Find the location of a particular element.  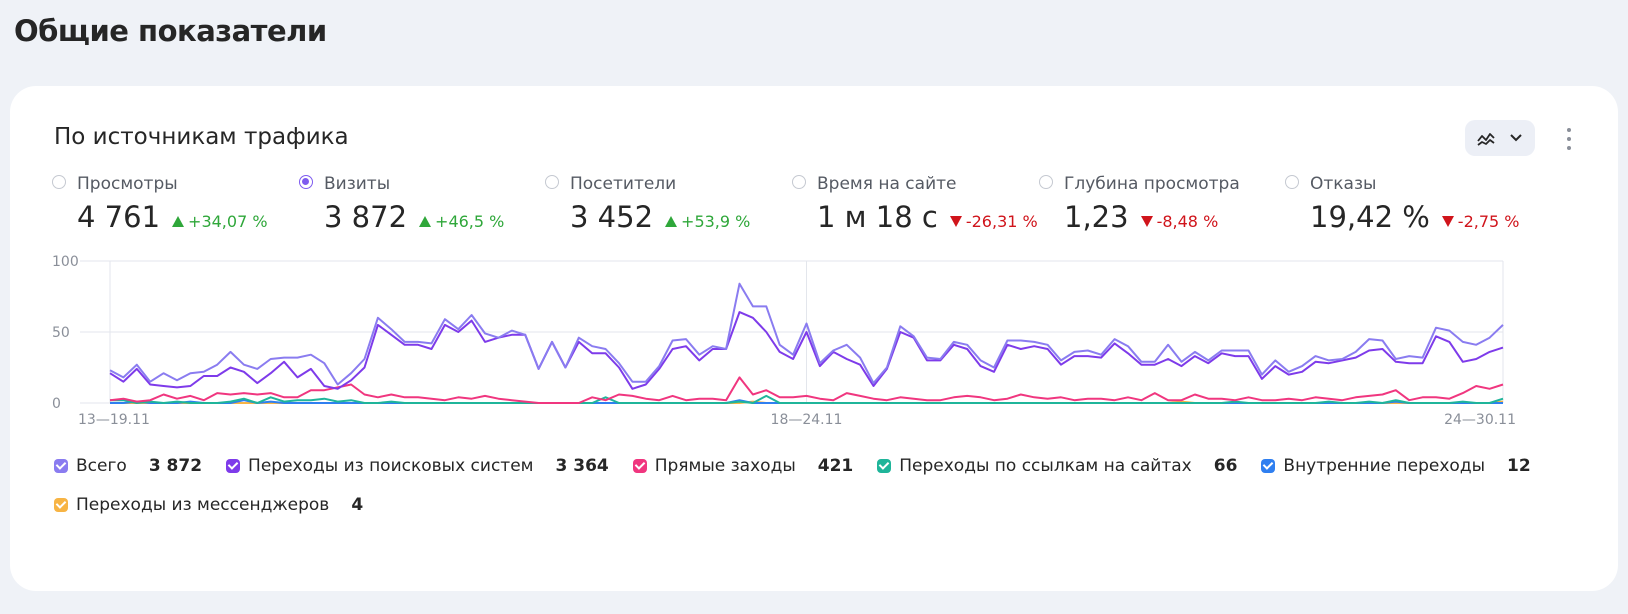

legend-value: 3 364 is located at coordinates (582, 466).